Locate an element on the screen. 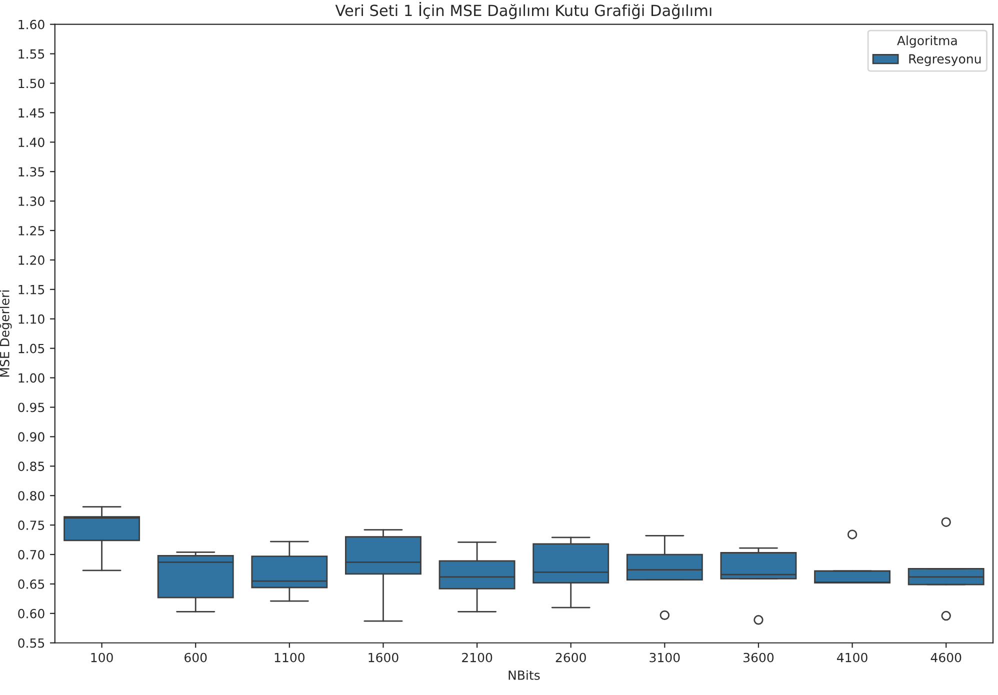  y-tick-label: 1.60 is located at coordinates (31, 25).